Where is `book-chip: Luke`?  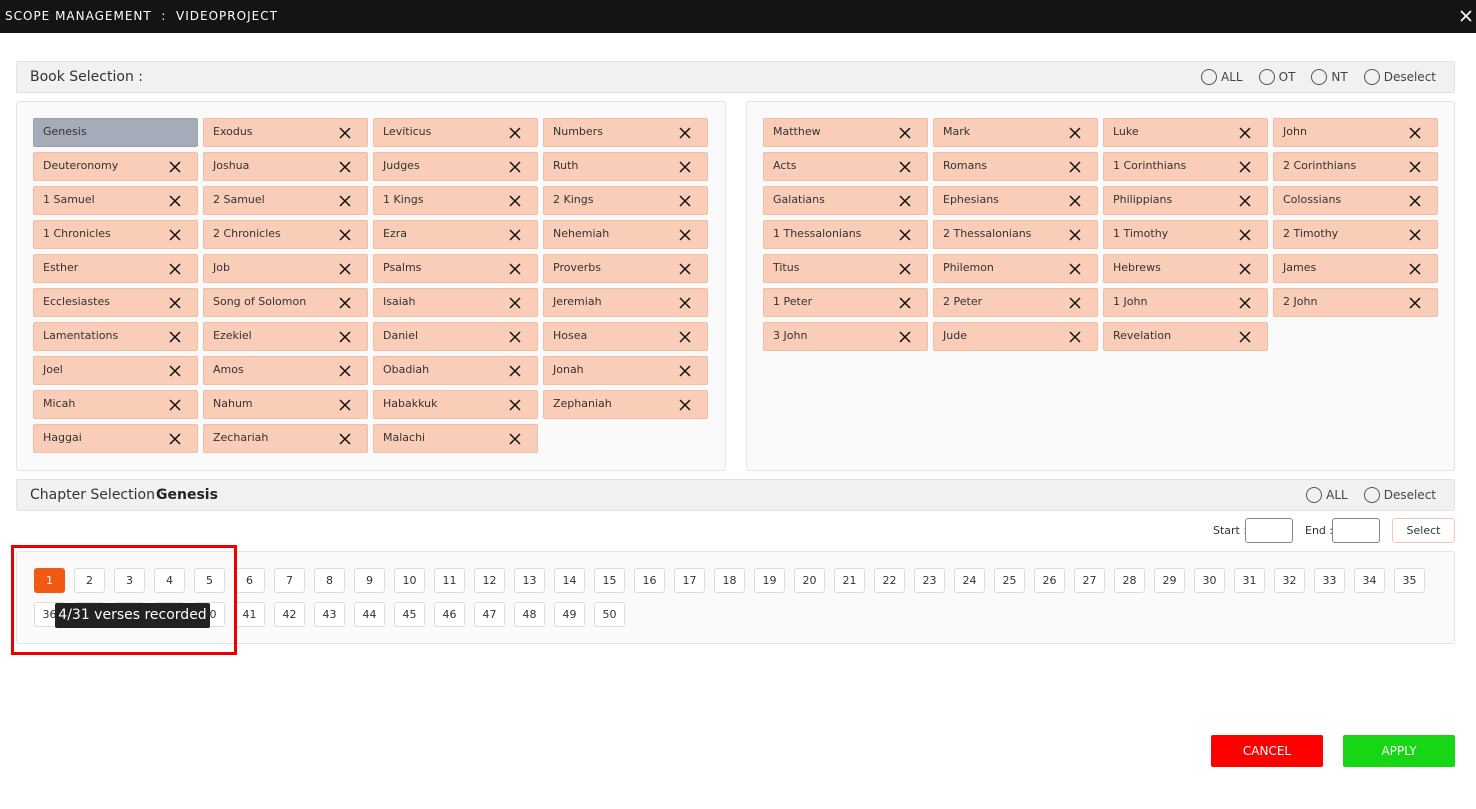
book-chip: Luke is located at coordinates (1185, 132).